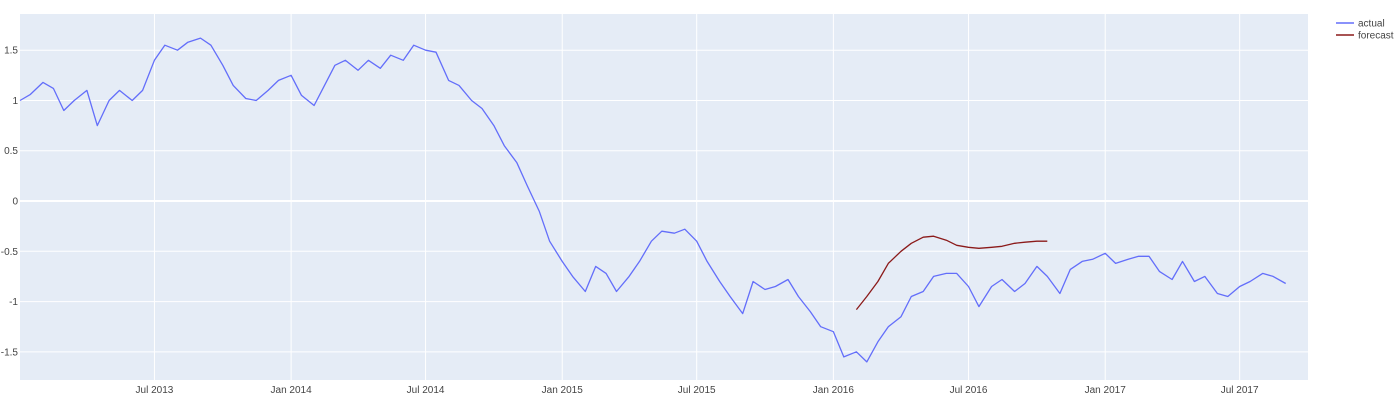  I want to click on x-tick-label: Jul 2015, so click(697, 390).